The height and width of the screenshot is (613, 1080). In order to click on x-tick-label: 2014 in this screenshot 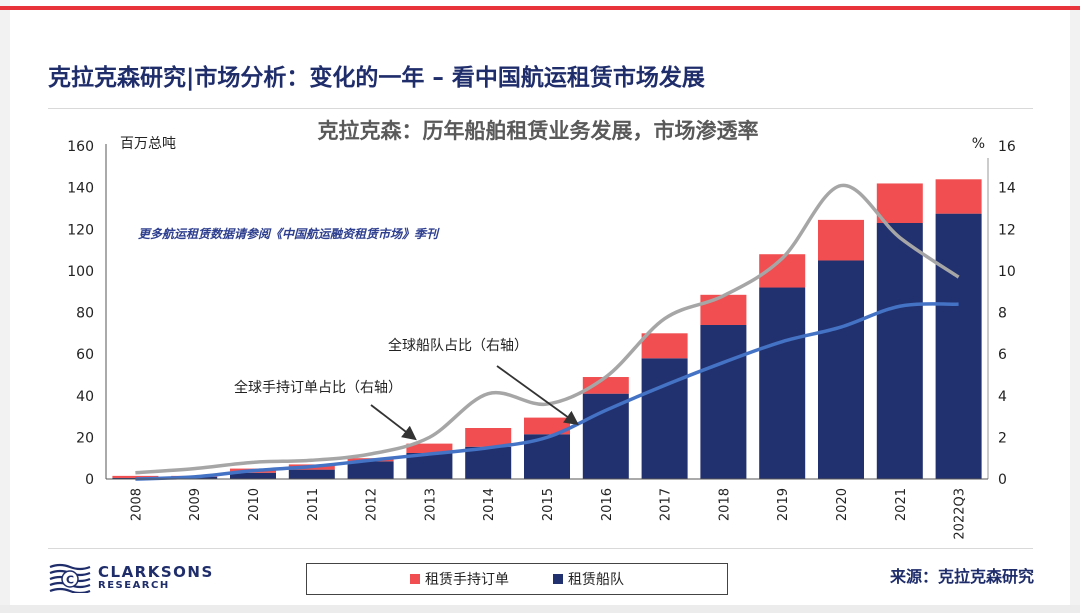, I will do `click(489, 504)`.